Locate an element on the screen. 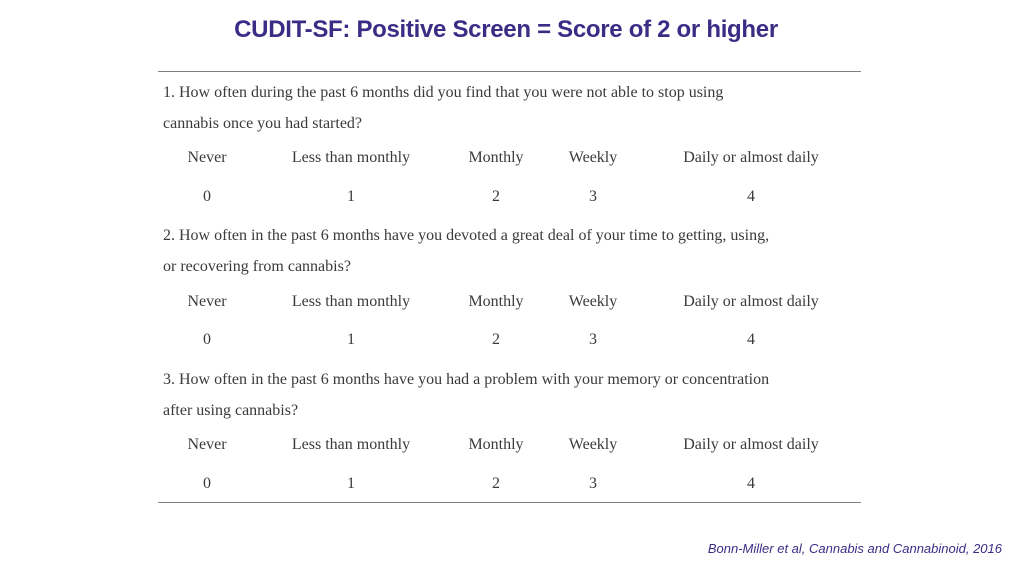  question-3-line-2: after using cannabis? is located at coordinates (231, 410).